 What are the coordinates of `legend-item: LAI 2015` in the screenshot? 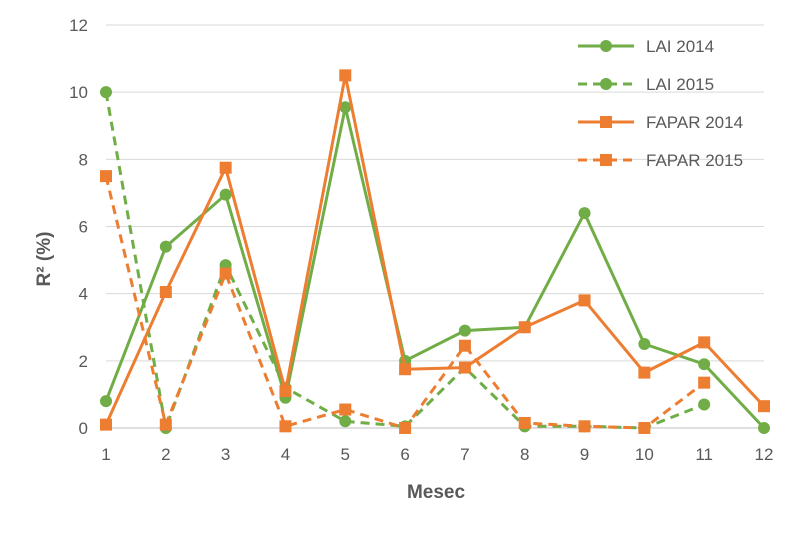 It's located at (646, 84).